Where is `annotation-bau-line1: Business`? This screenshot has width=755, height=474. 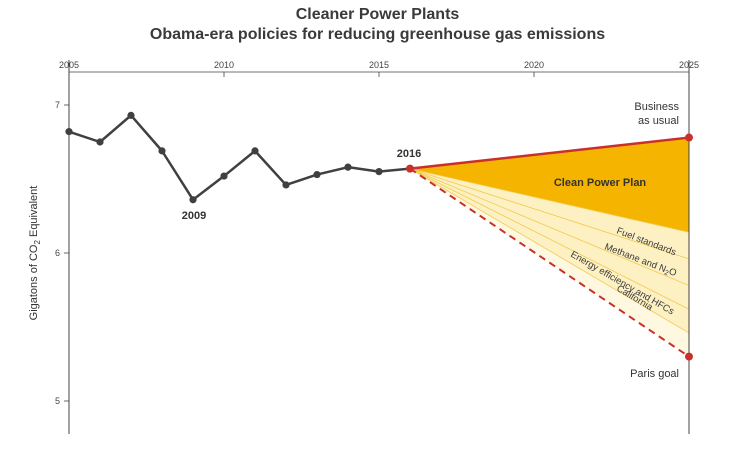 annotation-bau-line1: Business is located at coordinates (656, 107).